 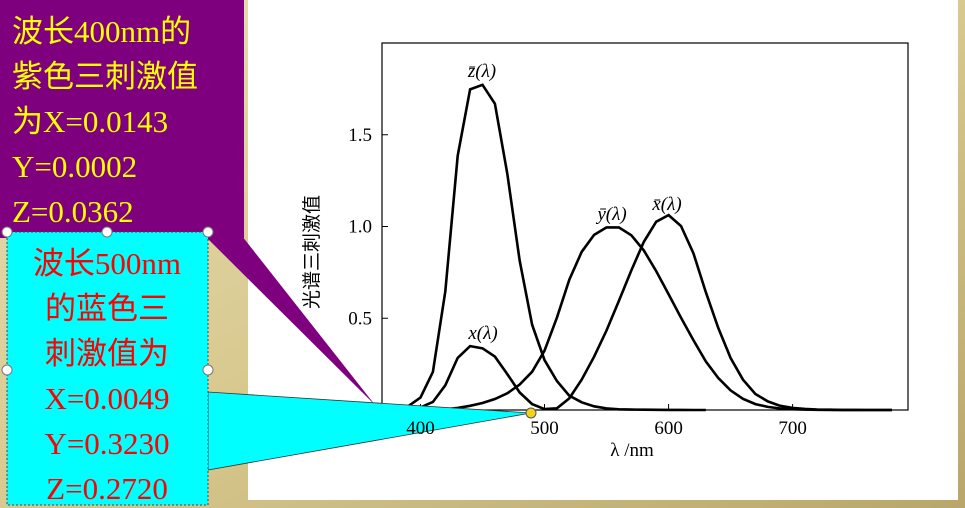 What do you see at coordinates (107, 263) in the screenshot?
I see `callout-line: 波长500nm` at bounding box center [107, 263].